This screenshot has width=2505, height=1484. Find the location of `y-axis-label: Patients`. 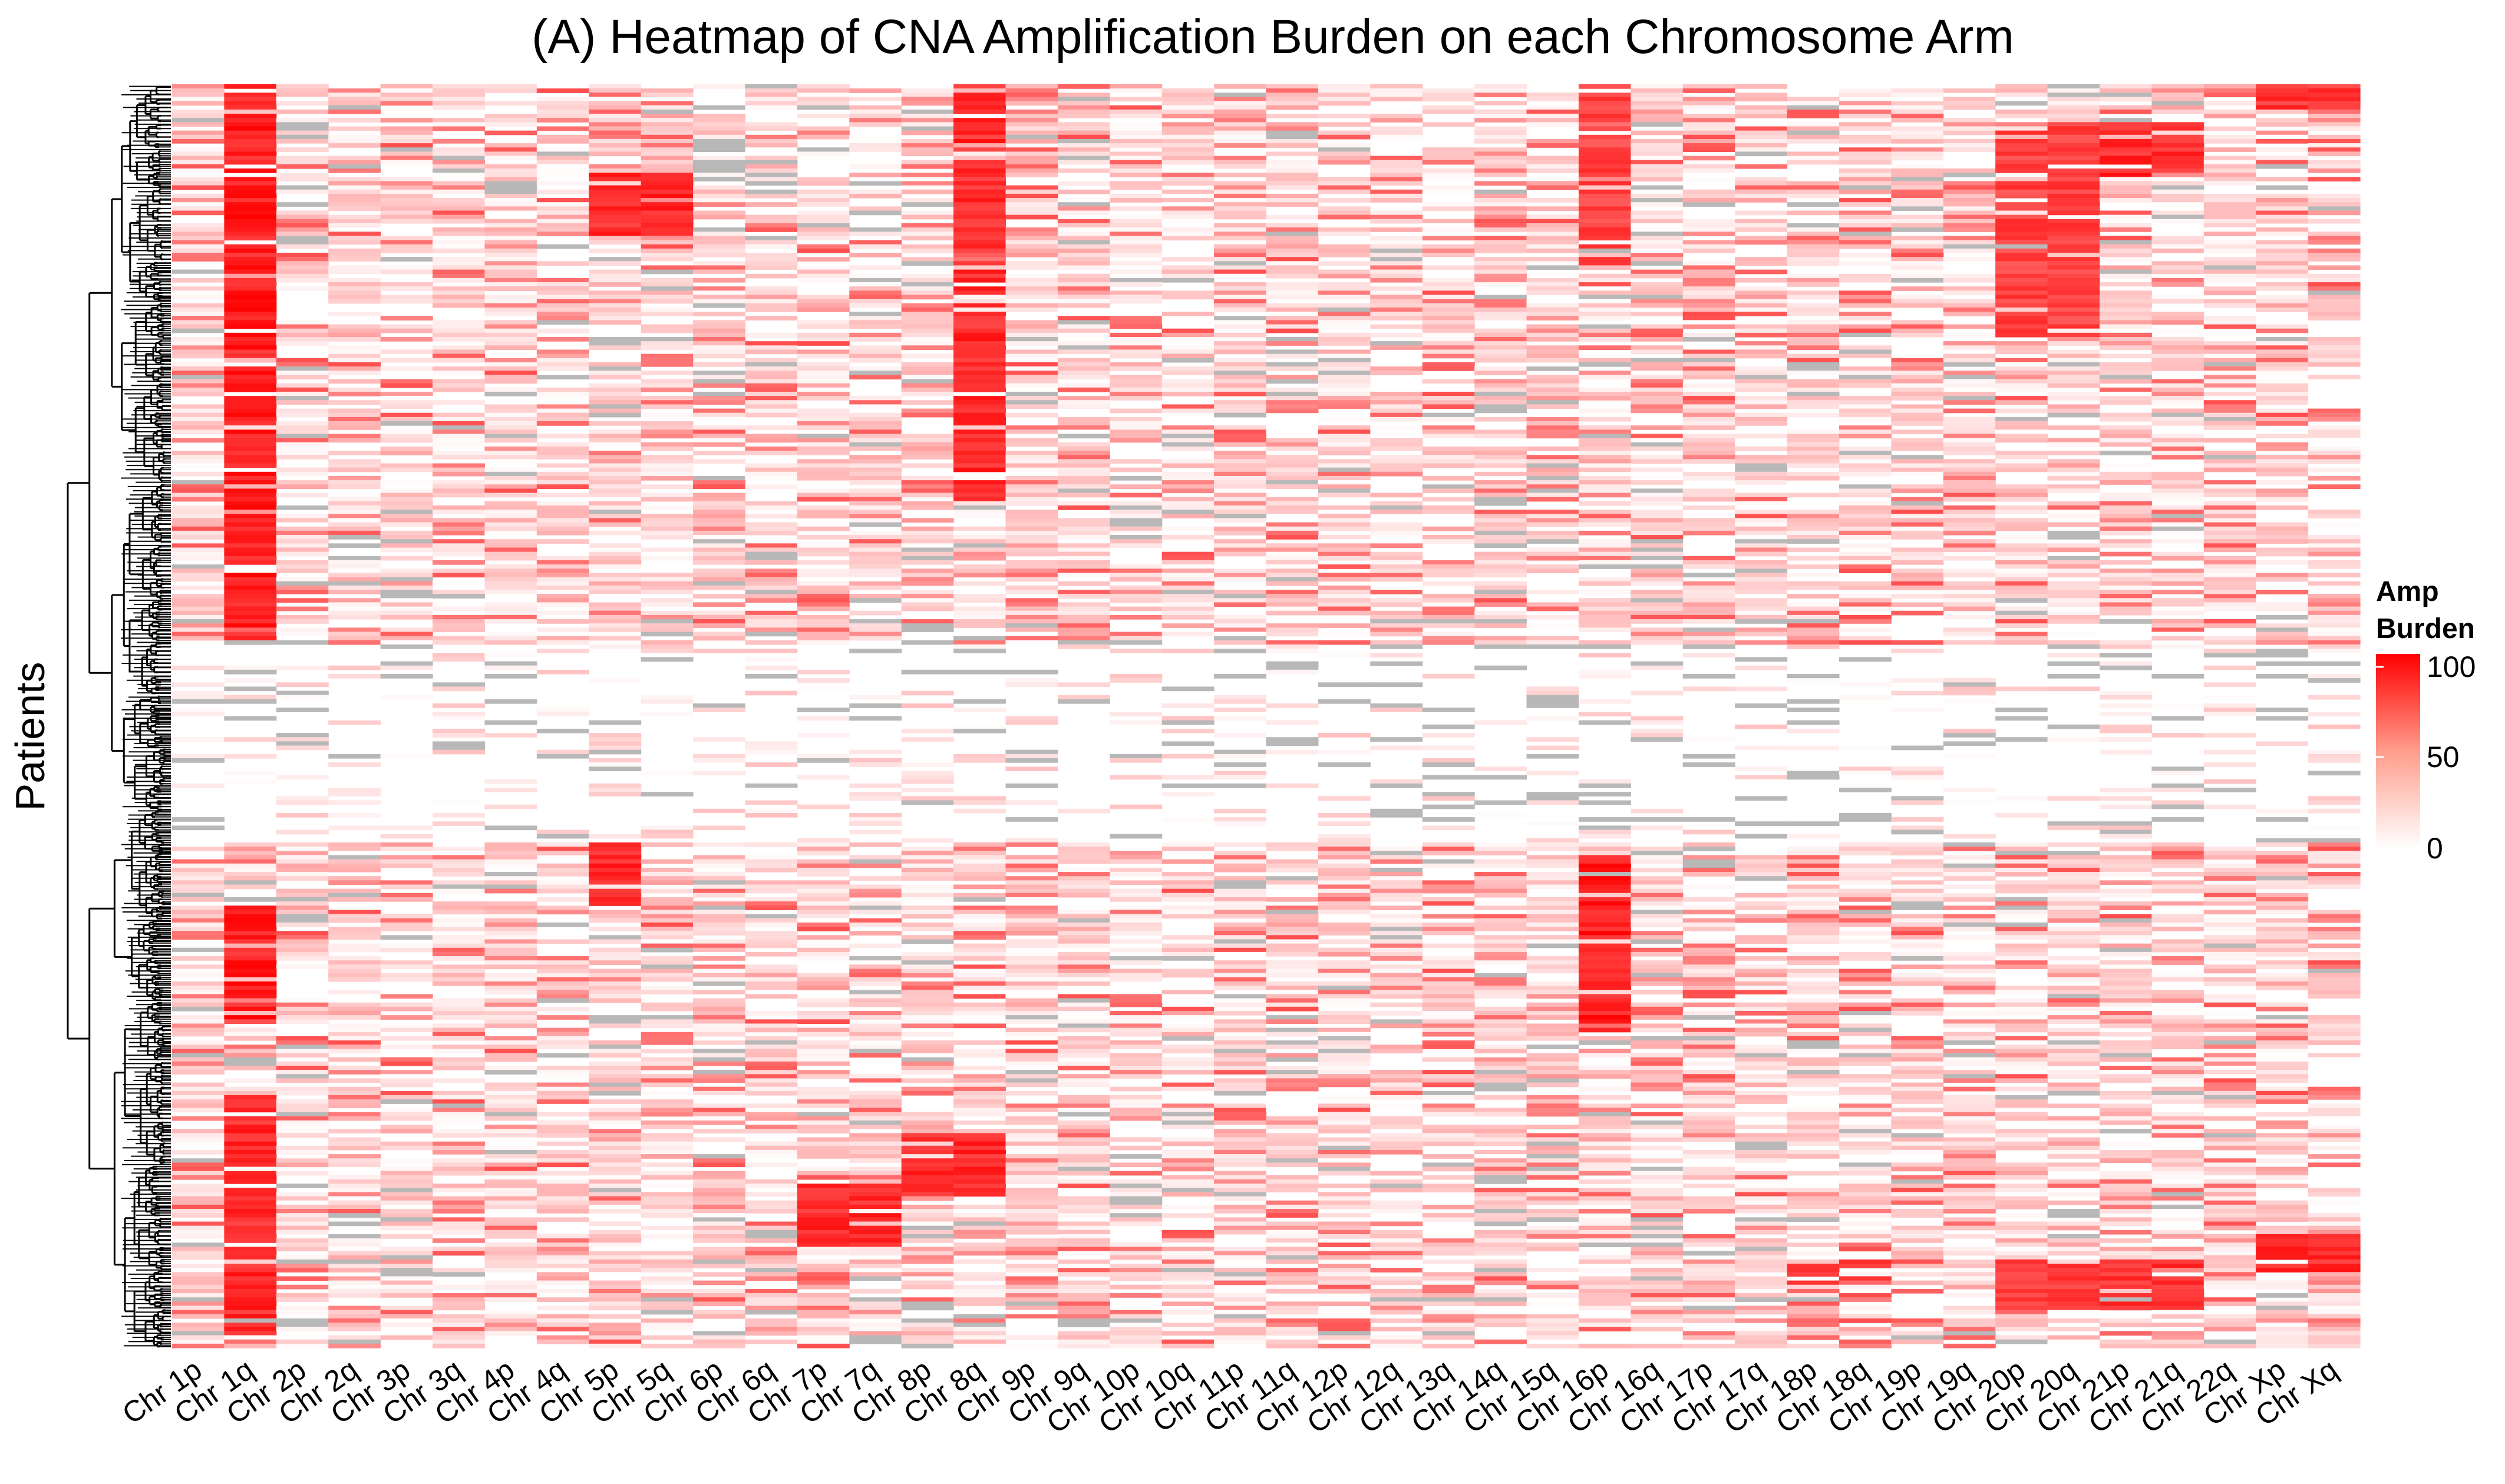

y-axis-label: Patients is located at coordinates (30, 736).